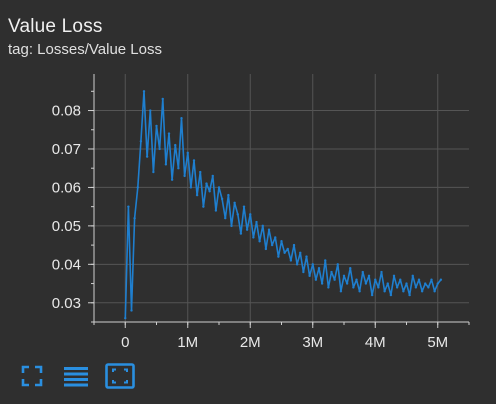 Image resolution: width=496 pixels, height=404 pixels. What do you see at coordinates (437, 342) in the screenshot?
I see `x-tick-label: 5M` at bounding box center [437, 342].